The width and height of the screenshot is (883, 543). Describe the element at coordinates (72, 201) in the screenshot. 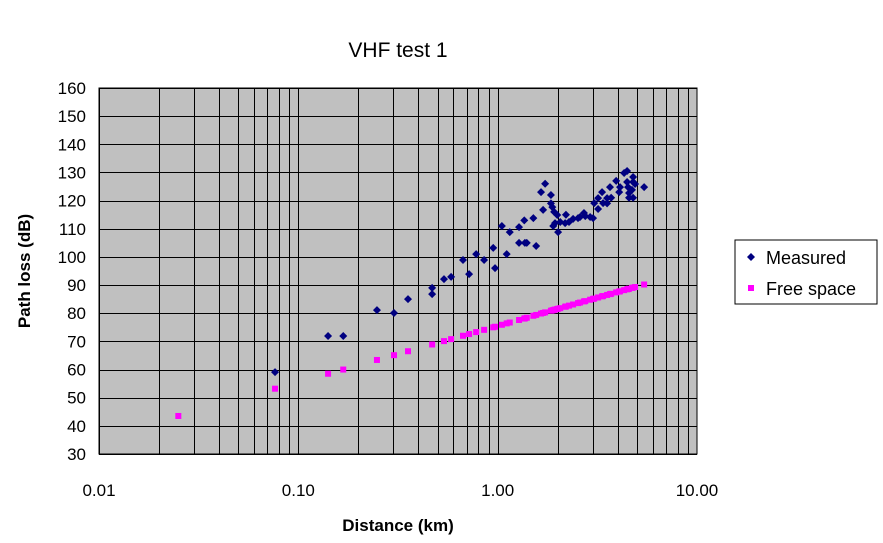

I see `y-tick-label: 120` at that location.